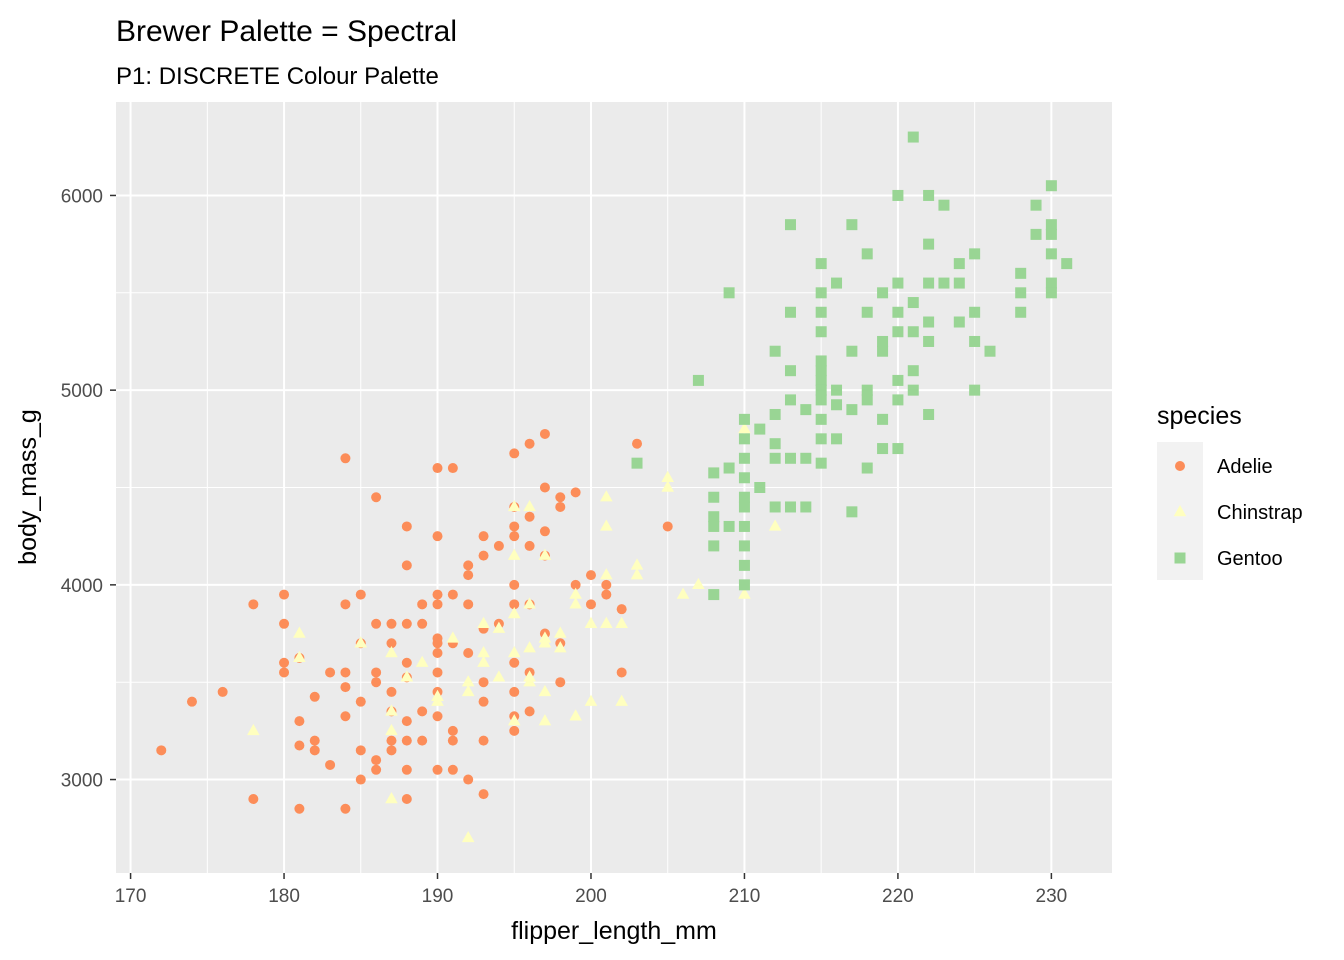 Image resolution: width=1344 pixels, height=960 pixels. What do you see at coordinates (1199, 416) in the screenshot?
I see `legend-title: species` at bounding box center [1199, 416].